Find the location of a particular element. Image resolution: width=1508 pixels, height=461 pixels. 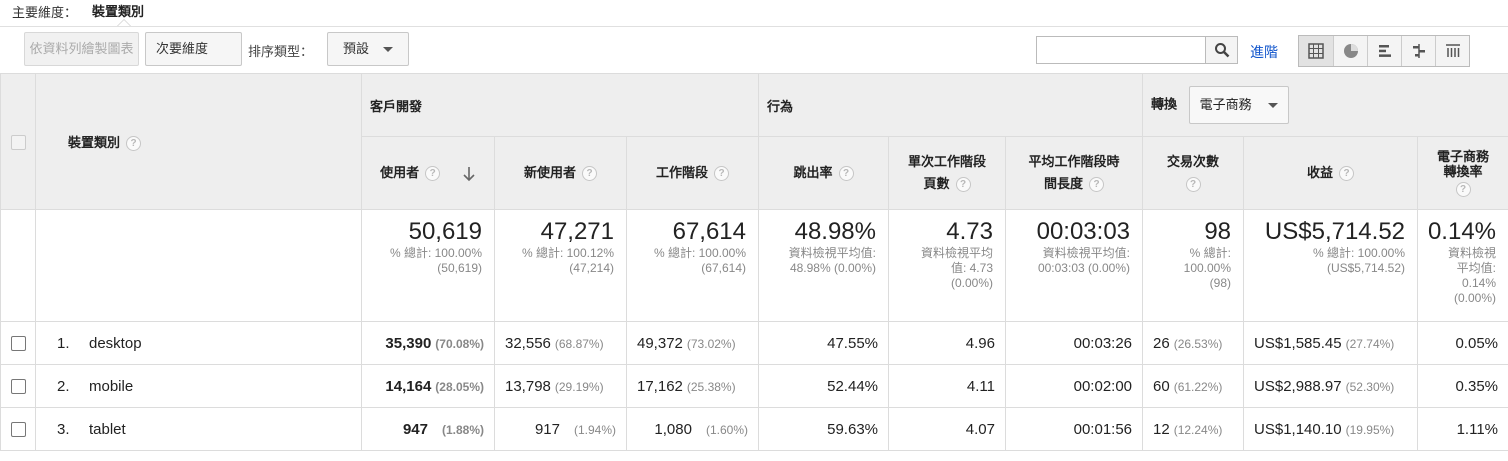

cell-users: 14,164 (28.05%) is located at coordinates (428, 386).